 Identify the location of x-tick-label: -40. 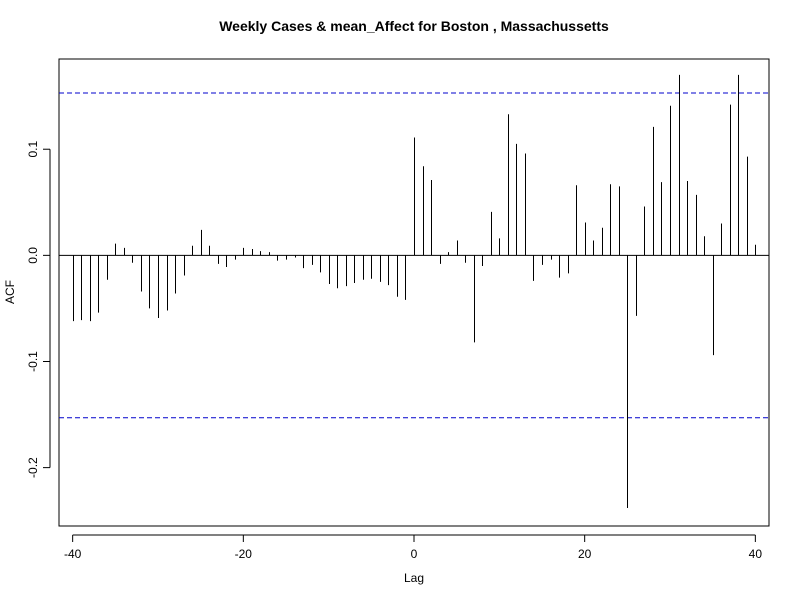
(73, 554).